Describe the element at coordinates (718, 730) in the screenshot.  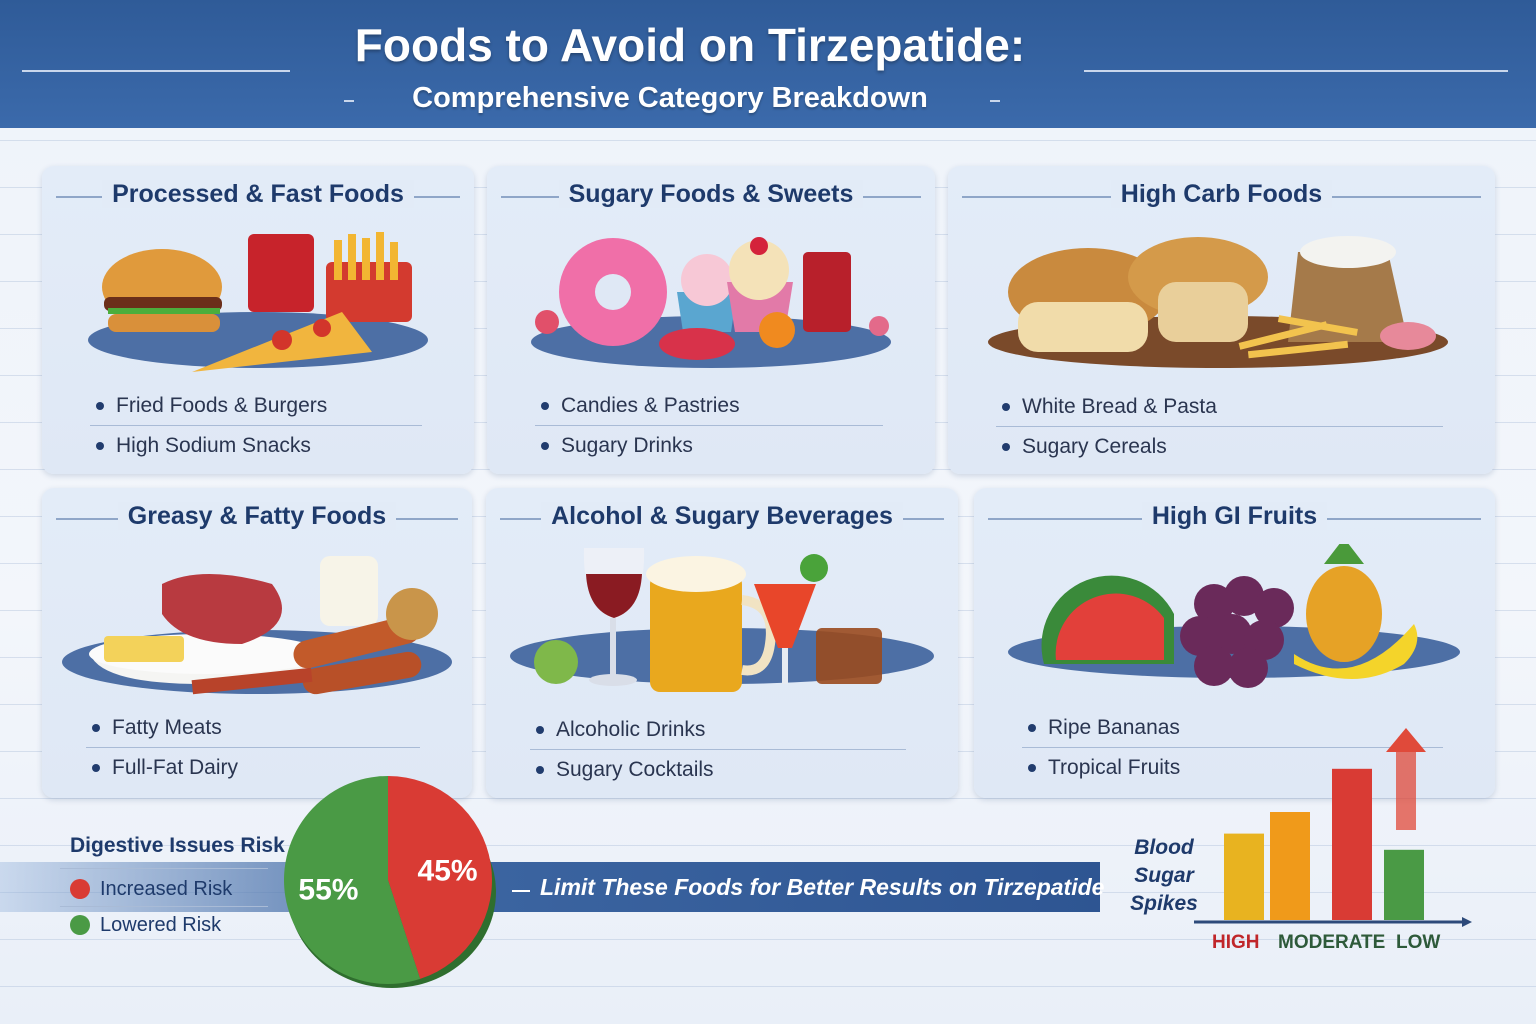
I see `list-item: Alcoholic Drinks` at that location.